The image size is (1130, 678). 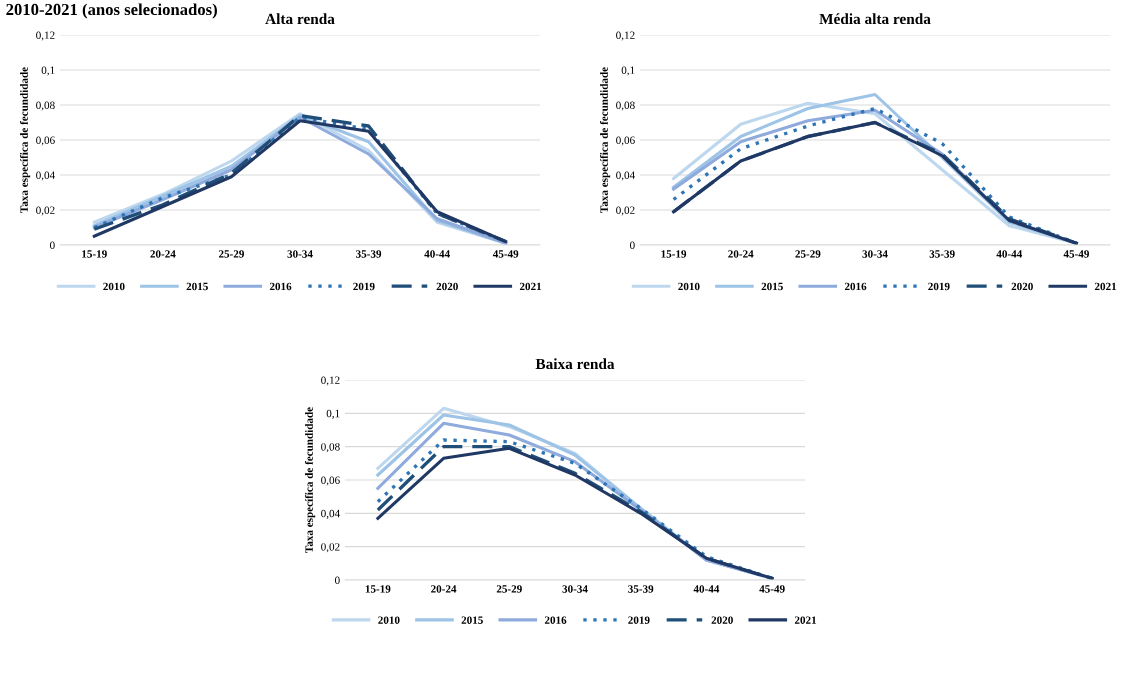 What do you see at coordinates (111, 11) in the screenshot?
I see `text: 2010-2021 (anos selecionados)` at bounding box center [111, 11].